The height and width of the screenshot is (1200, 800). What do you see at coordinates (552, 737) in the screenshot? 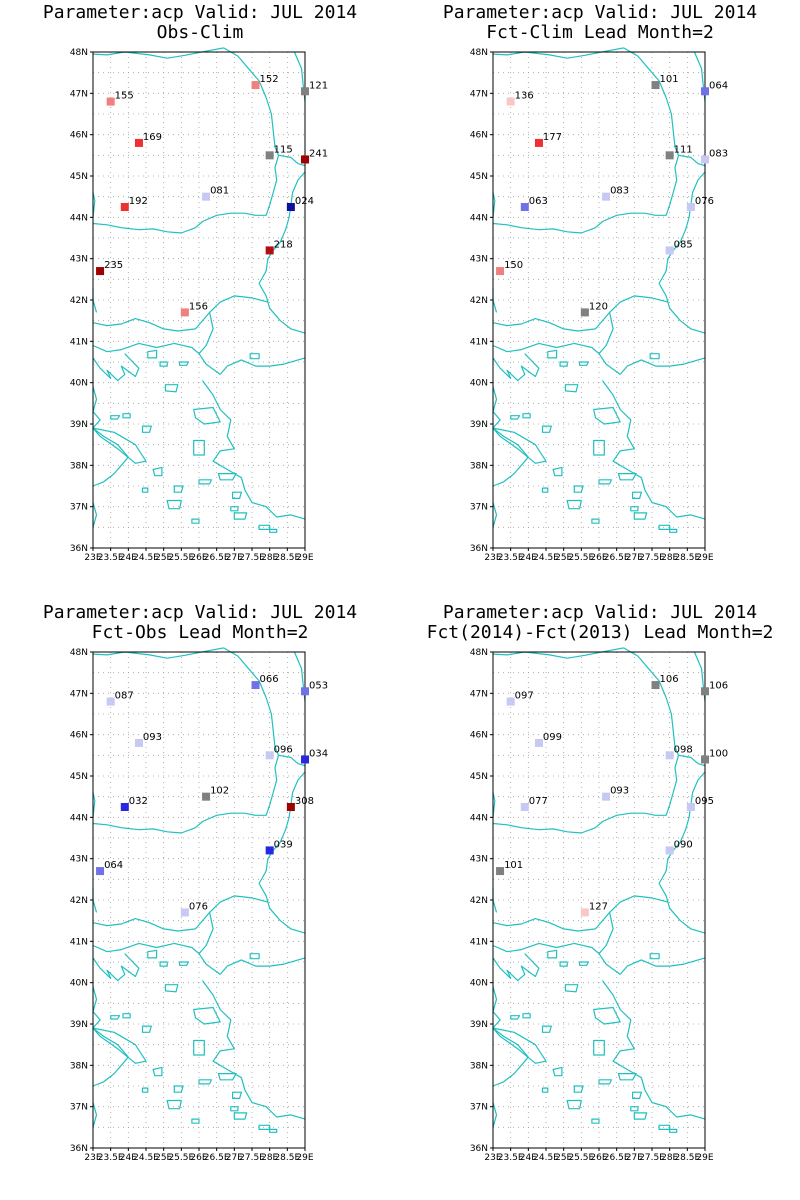
I see `station-value-label: 099` at bounding box center [552, 737].